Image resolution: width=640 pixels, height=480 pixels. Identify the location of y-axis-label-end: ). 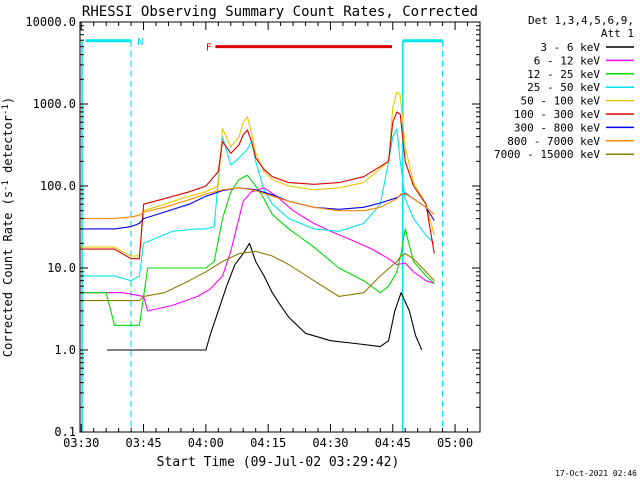
(8, 100).